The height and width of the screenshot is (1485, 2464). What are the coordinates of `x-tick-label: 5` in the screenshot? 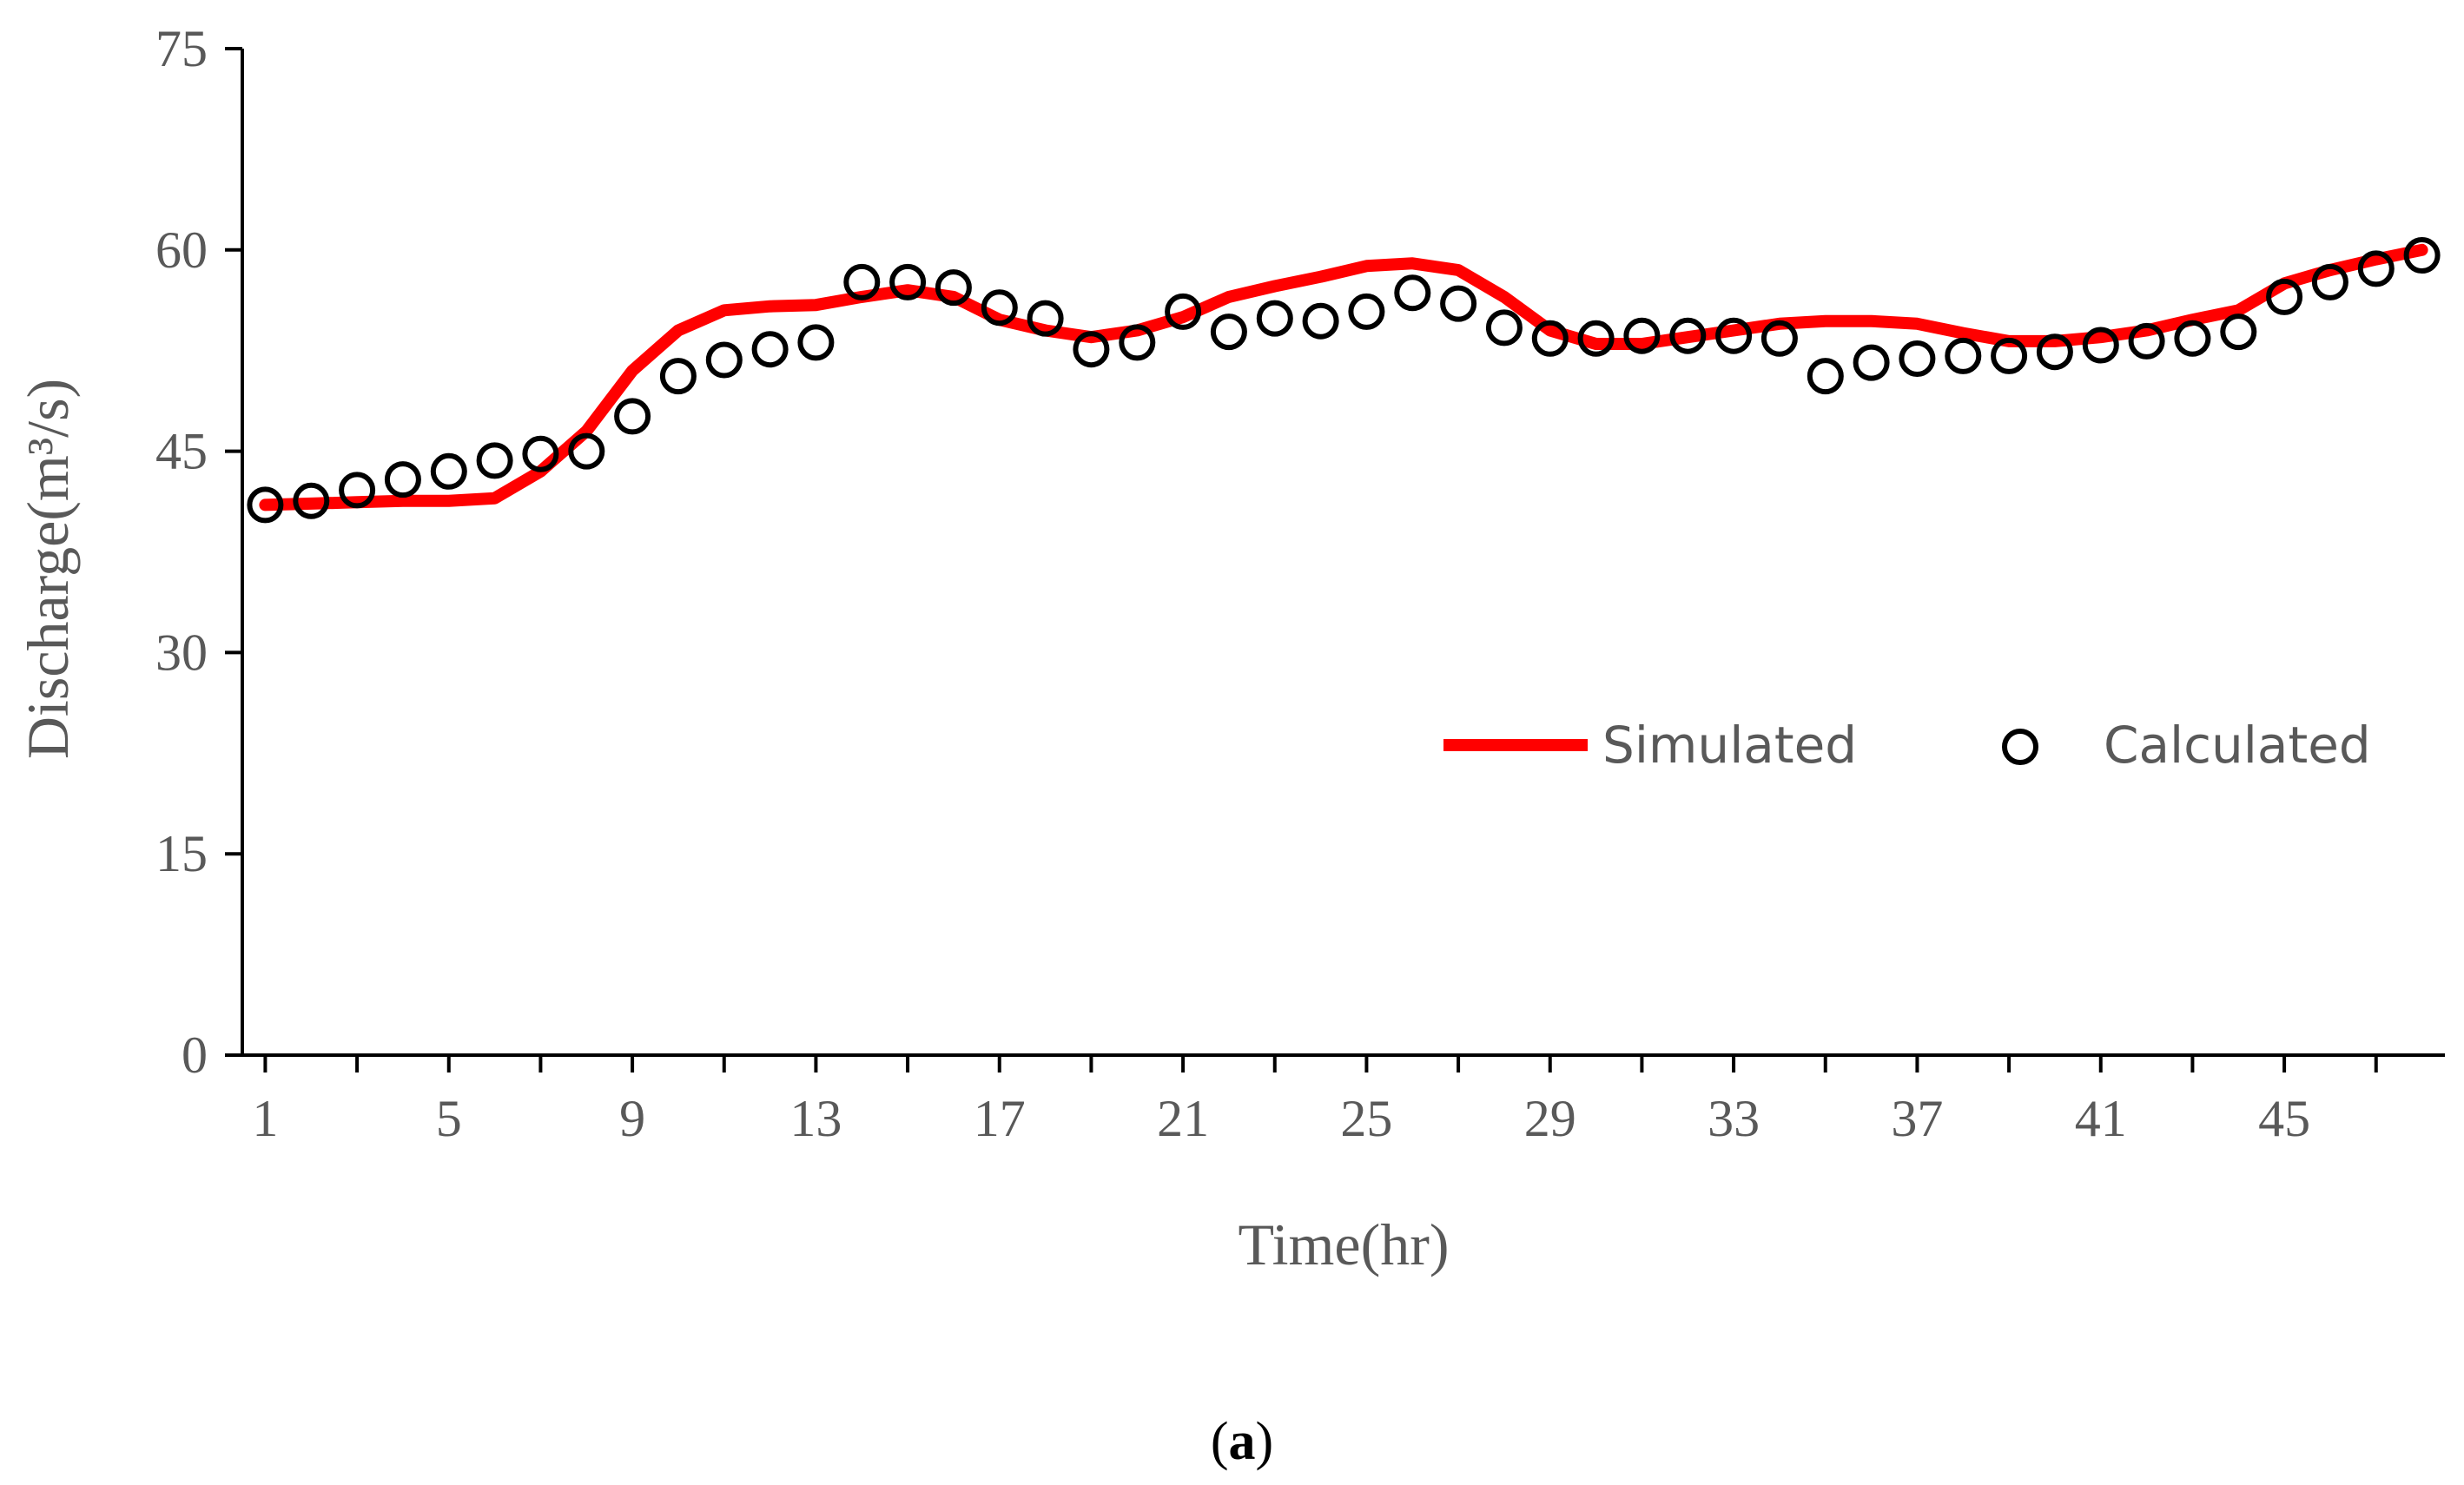 It's located at (449, 1118).